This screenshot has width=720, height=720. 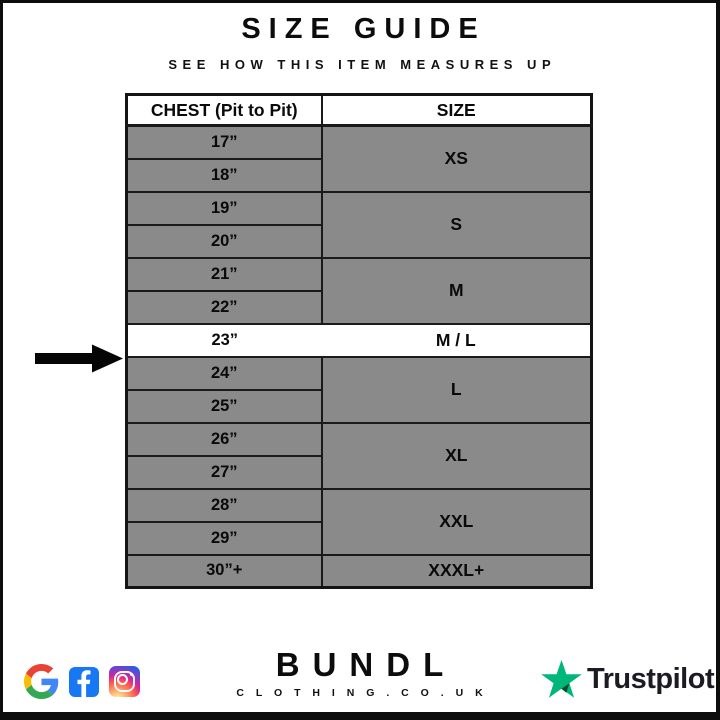 I want to click on chest-cell: 26”, so click(x=224, y=439).